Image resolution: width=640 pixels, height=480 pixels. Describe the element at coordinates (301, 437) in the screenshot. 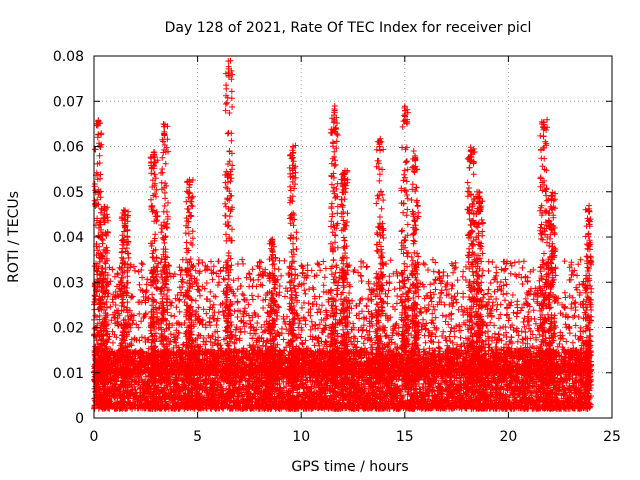

I see `x-tick-label: 10` at that location.